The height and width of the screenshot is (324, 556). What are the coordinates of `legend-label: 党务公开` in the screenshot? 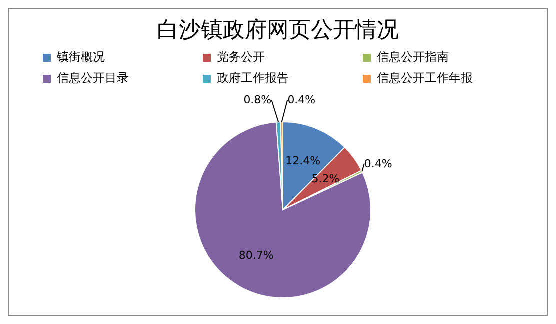 It's located at (241, 57).